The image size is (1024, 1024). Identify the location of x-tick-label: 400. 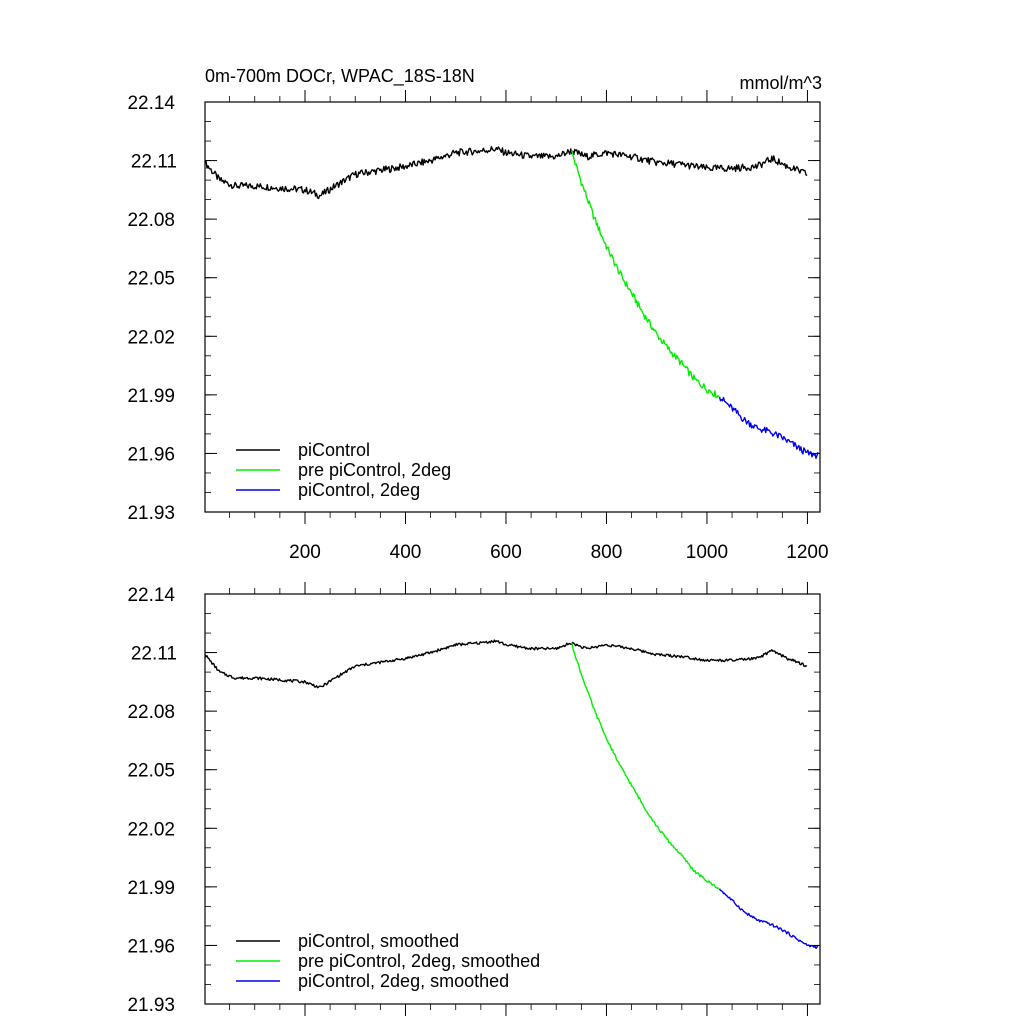
(406, 552).